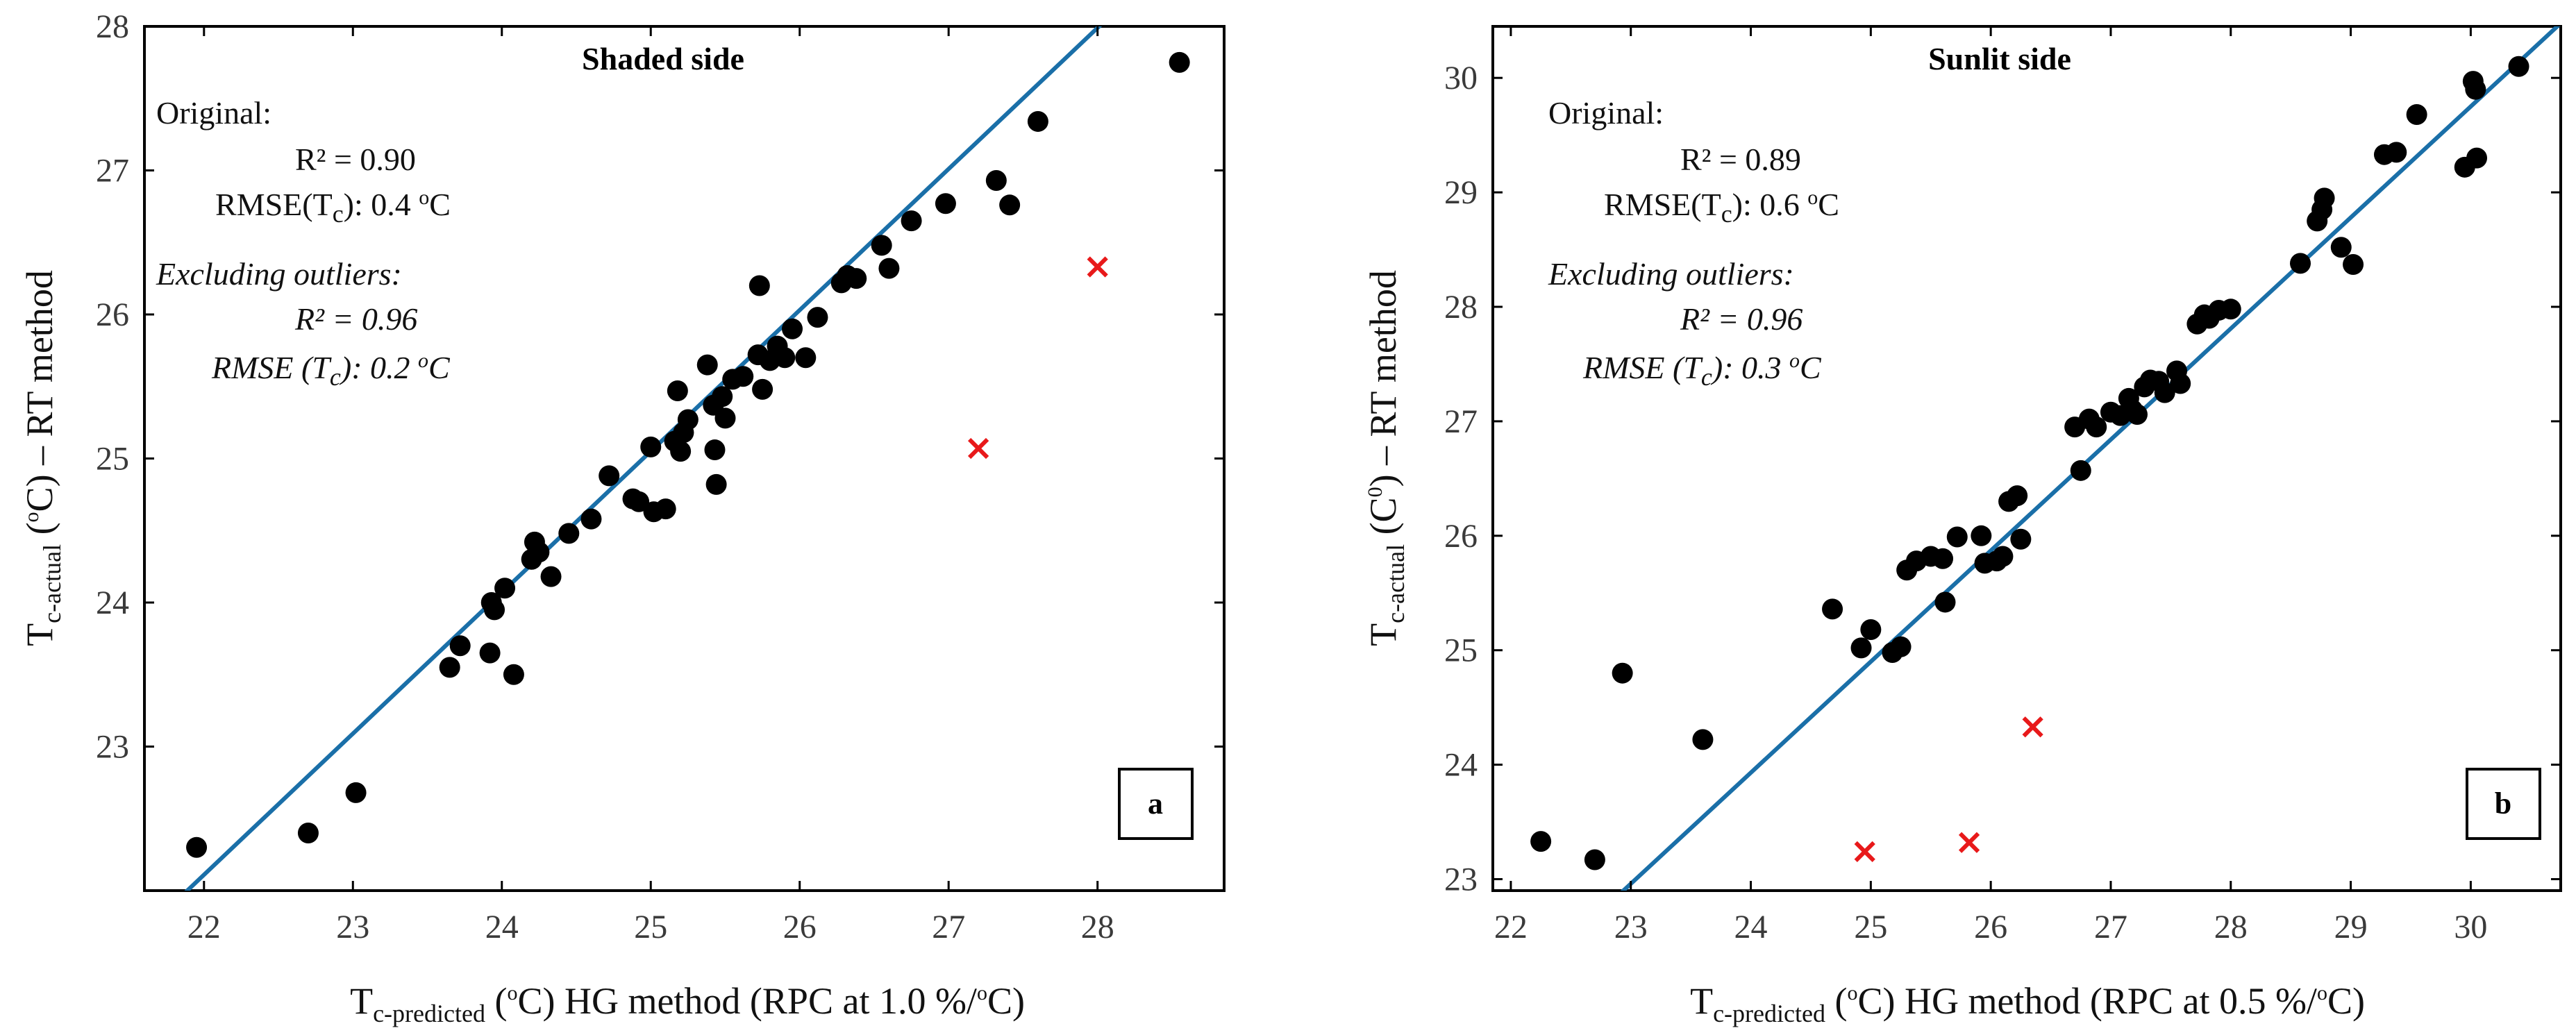 The width and height of the screenshot is (2576, 1035). Describe the element at coordinates (1751, 927) in the screenshot. I see `panel-b-xtick-label: 24` at that location.